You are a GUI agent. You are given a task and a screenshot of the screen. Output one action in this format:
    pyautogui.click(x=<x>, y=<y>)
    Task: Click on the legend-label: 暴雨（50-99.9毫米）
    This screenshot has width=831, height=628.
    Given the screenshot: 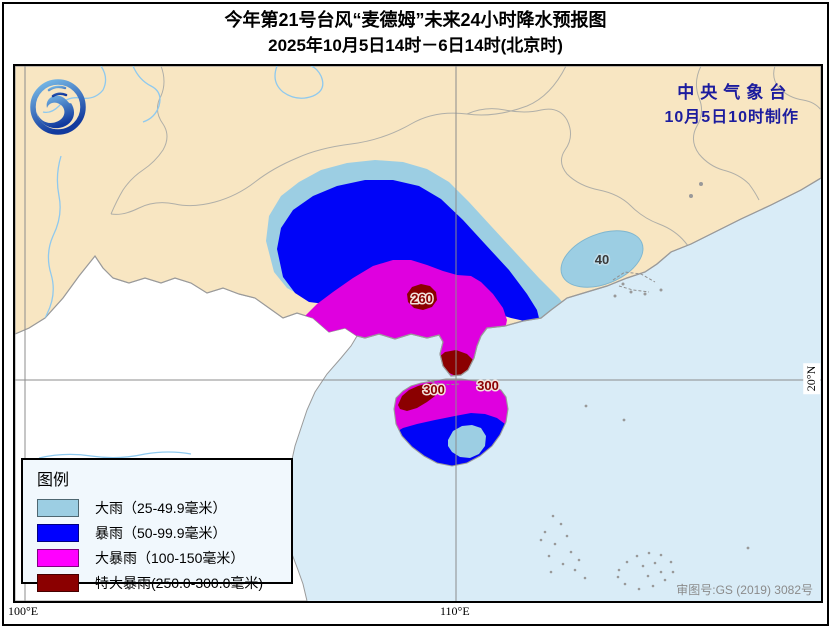 What is the action you would take?
    pyautogui.click(x=161, y=532)
    